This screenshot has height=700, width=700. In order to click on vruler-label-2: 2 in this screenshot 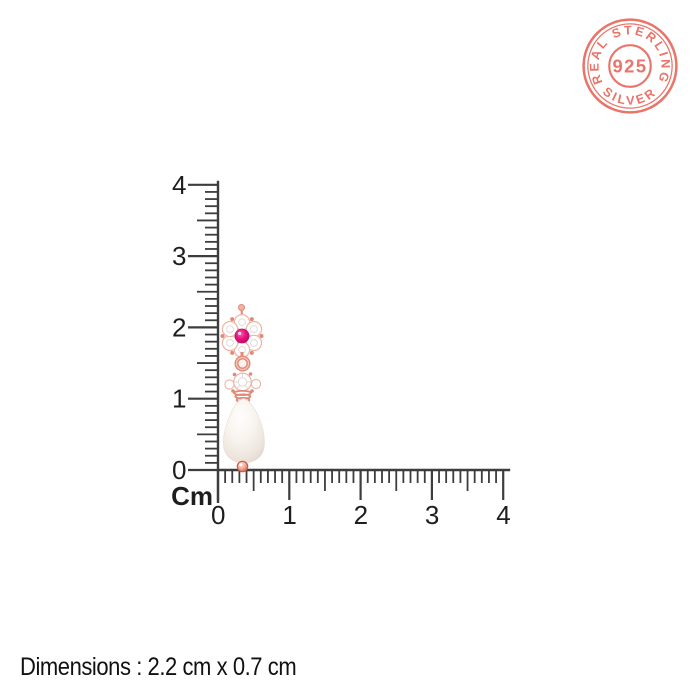, I will do `click(179, 327)`.